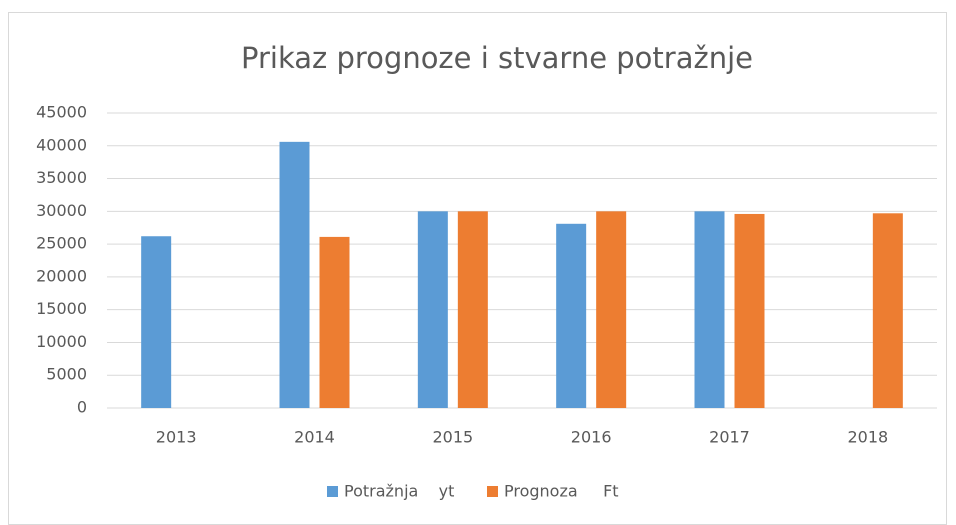  What do you see at coordinates (61, 275) in the screenshot?
I see `y-tick-label: 20000` at bounding box center [61, 275].